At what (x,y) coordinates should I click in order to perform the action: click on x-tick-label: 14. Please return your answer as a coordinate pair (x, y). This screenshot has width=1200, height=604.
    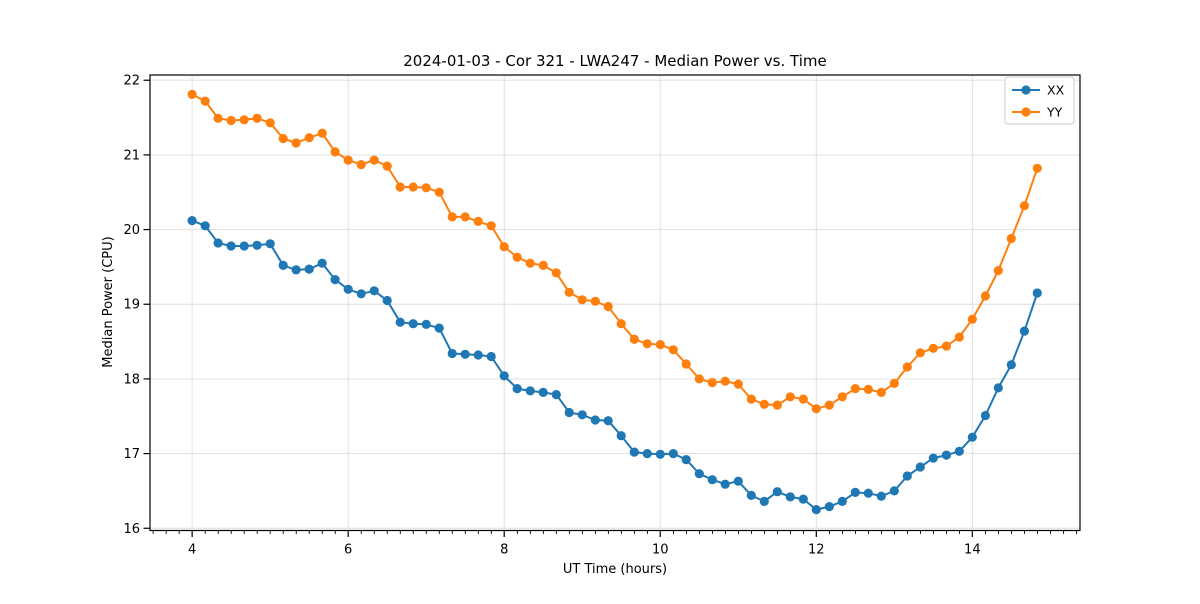
    Looking at the image, I should click on (972, 550).